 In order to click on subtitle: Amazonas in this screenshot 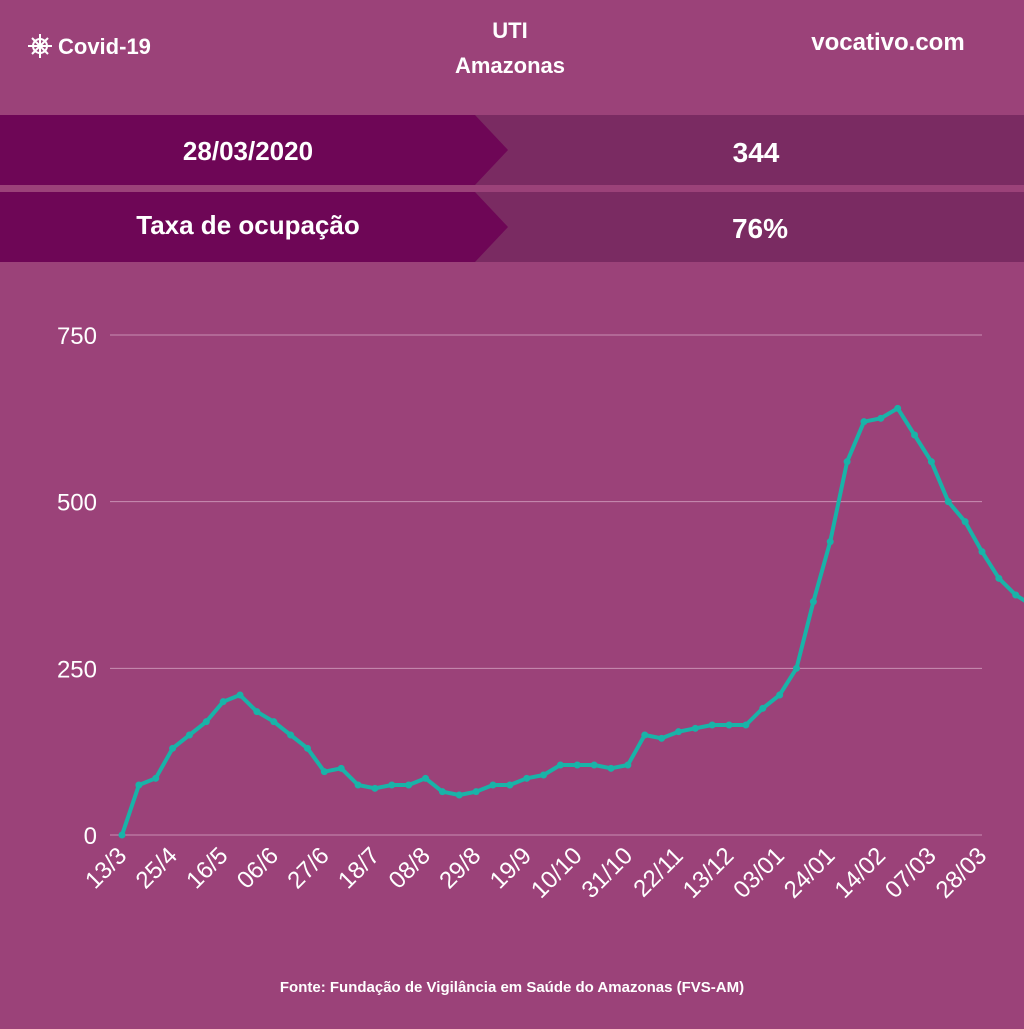, I will do `click(510, 65)`.